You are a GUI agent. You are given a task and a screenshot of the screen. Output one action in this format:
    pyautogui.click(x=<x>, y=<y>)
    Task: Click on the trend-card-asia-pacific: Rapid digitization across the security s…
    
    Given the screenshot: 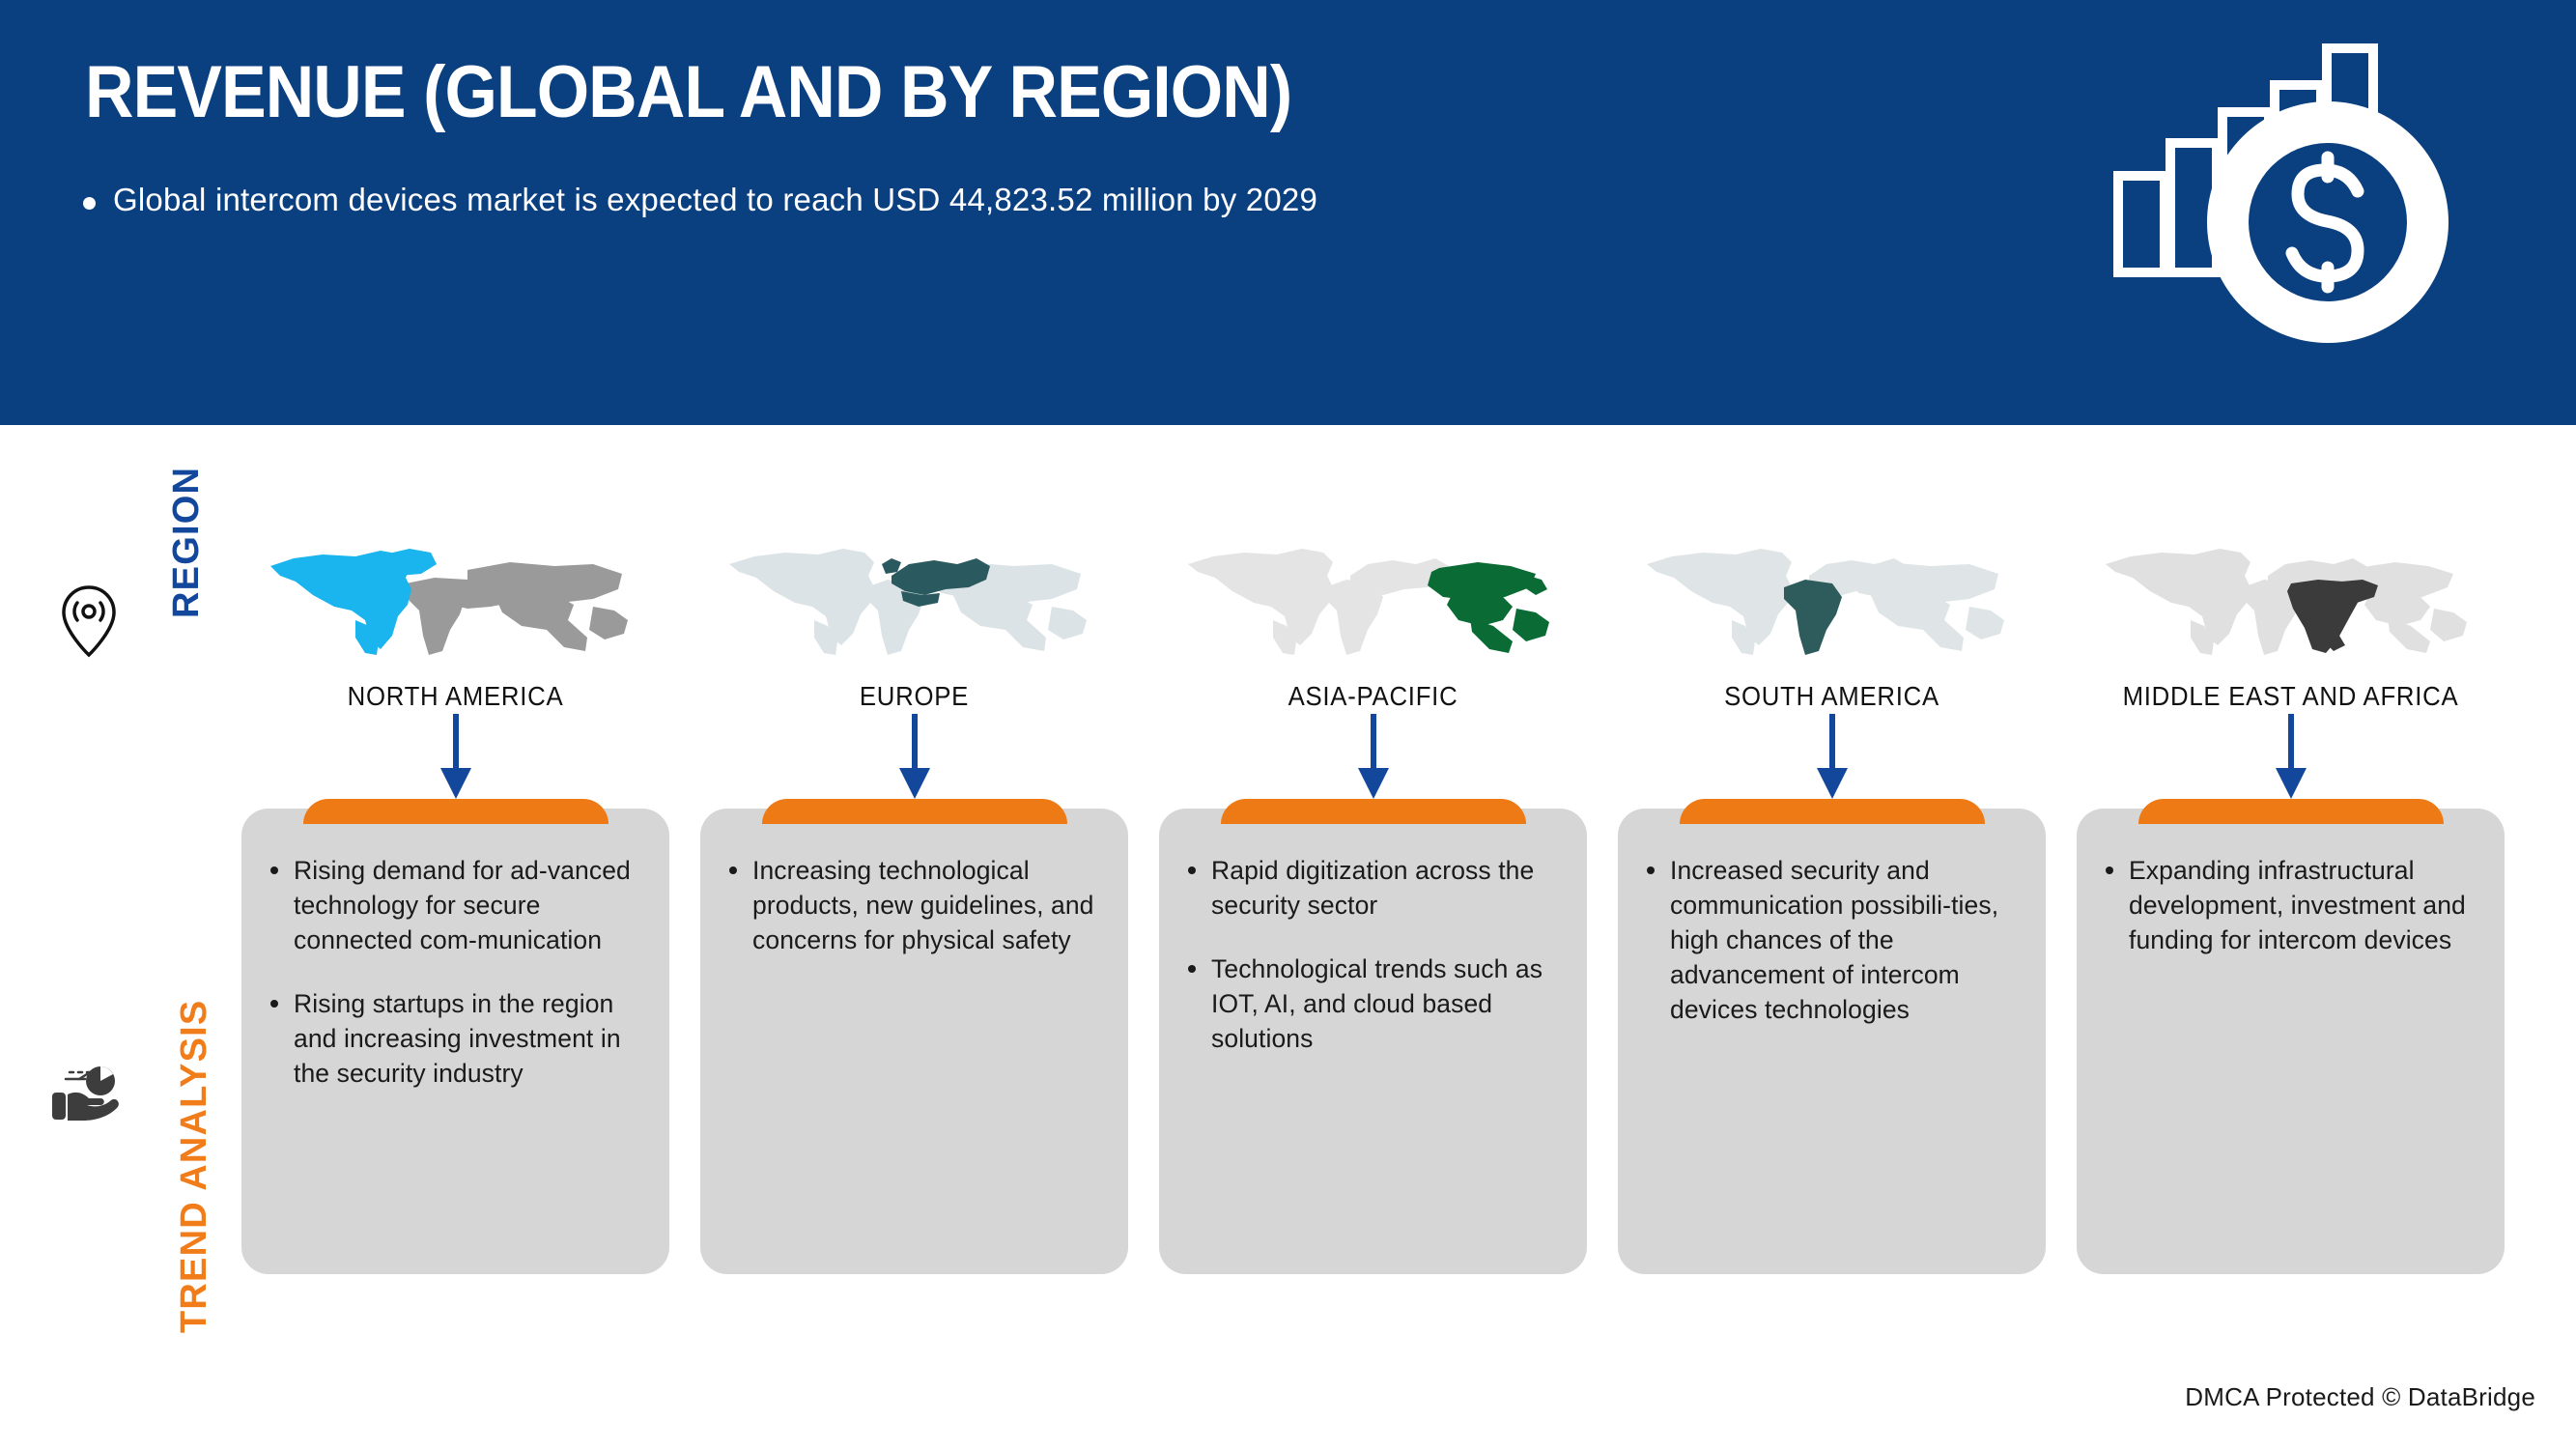 What is the action you would take?
    pyautogui.click(x=1373, y=1037)
    